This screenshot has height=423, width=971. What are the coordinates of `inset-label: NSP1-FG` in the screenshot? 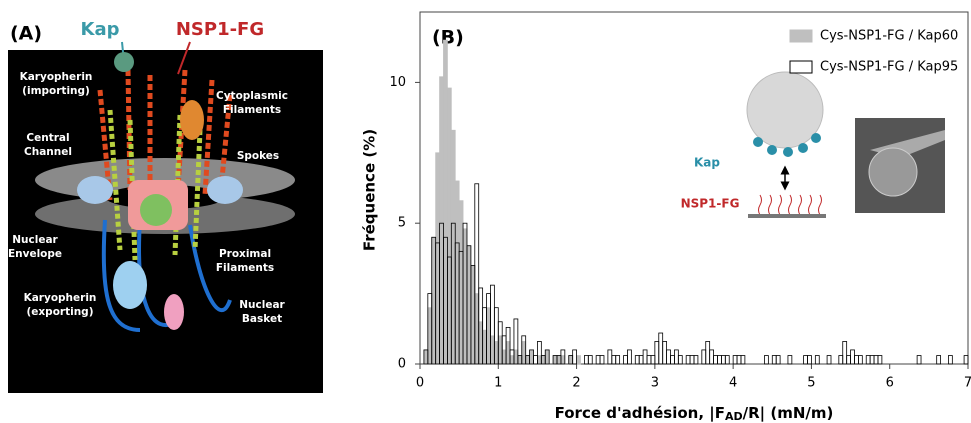 It's located at (710, 204).